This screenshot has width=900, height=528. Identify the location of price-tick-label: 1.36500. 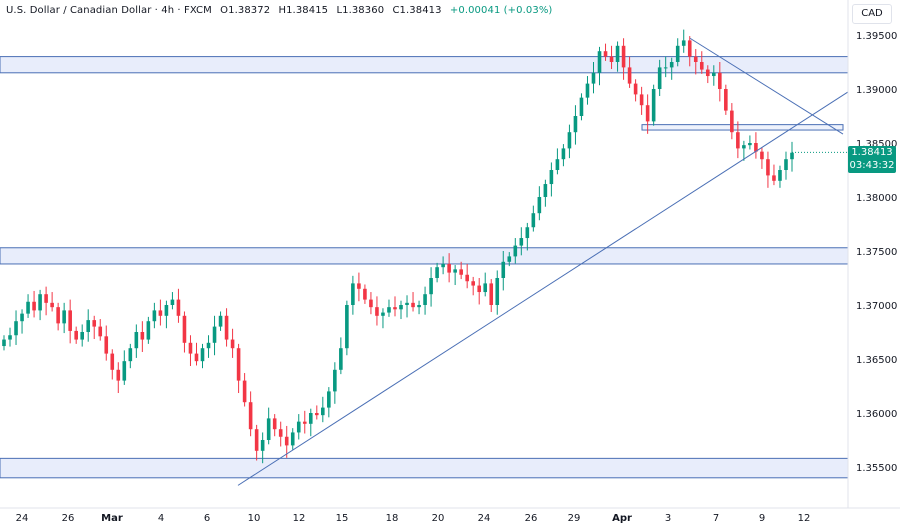
(876, 360).